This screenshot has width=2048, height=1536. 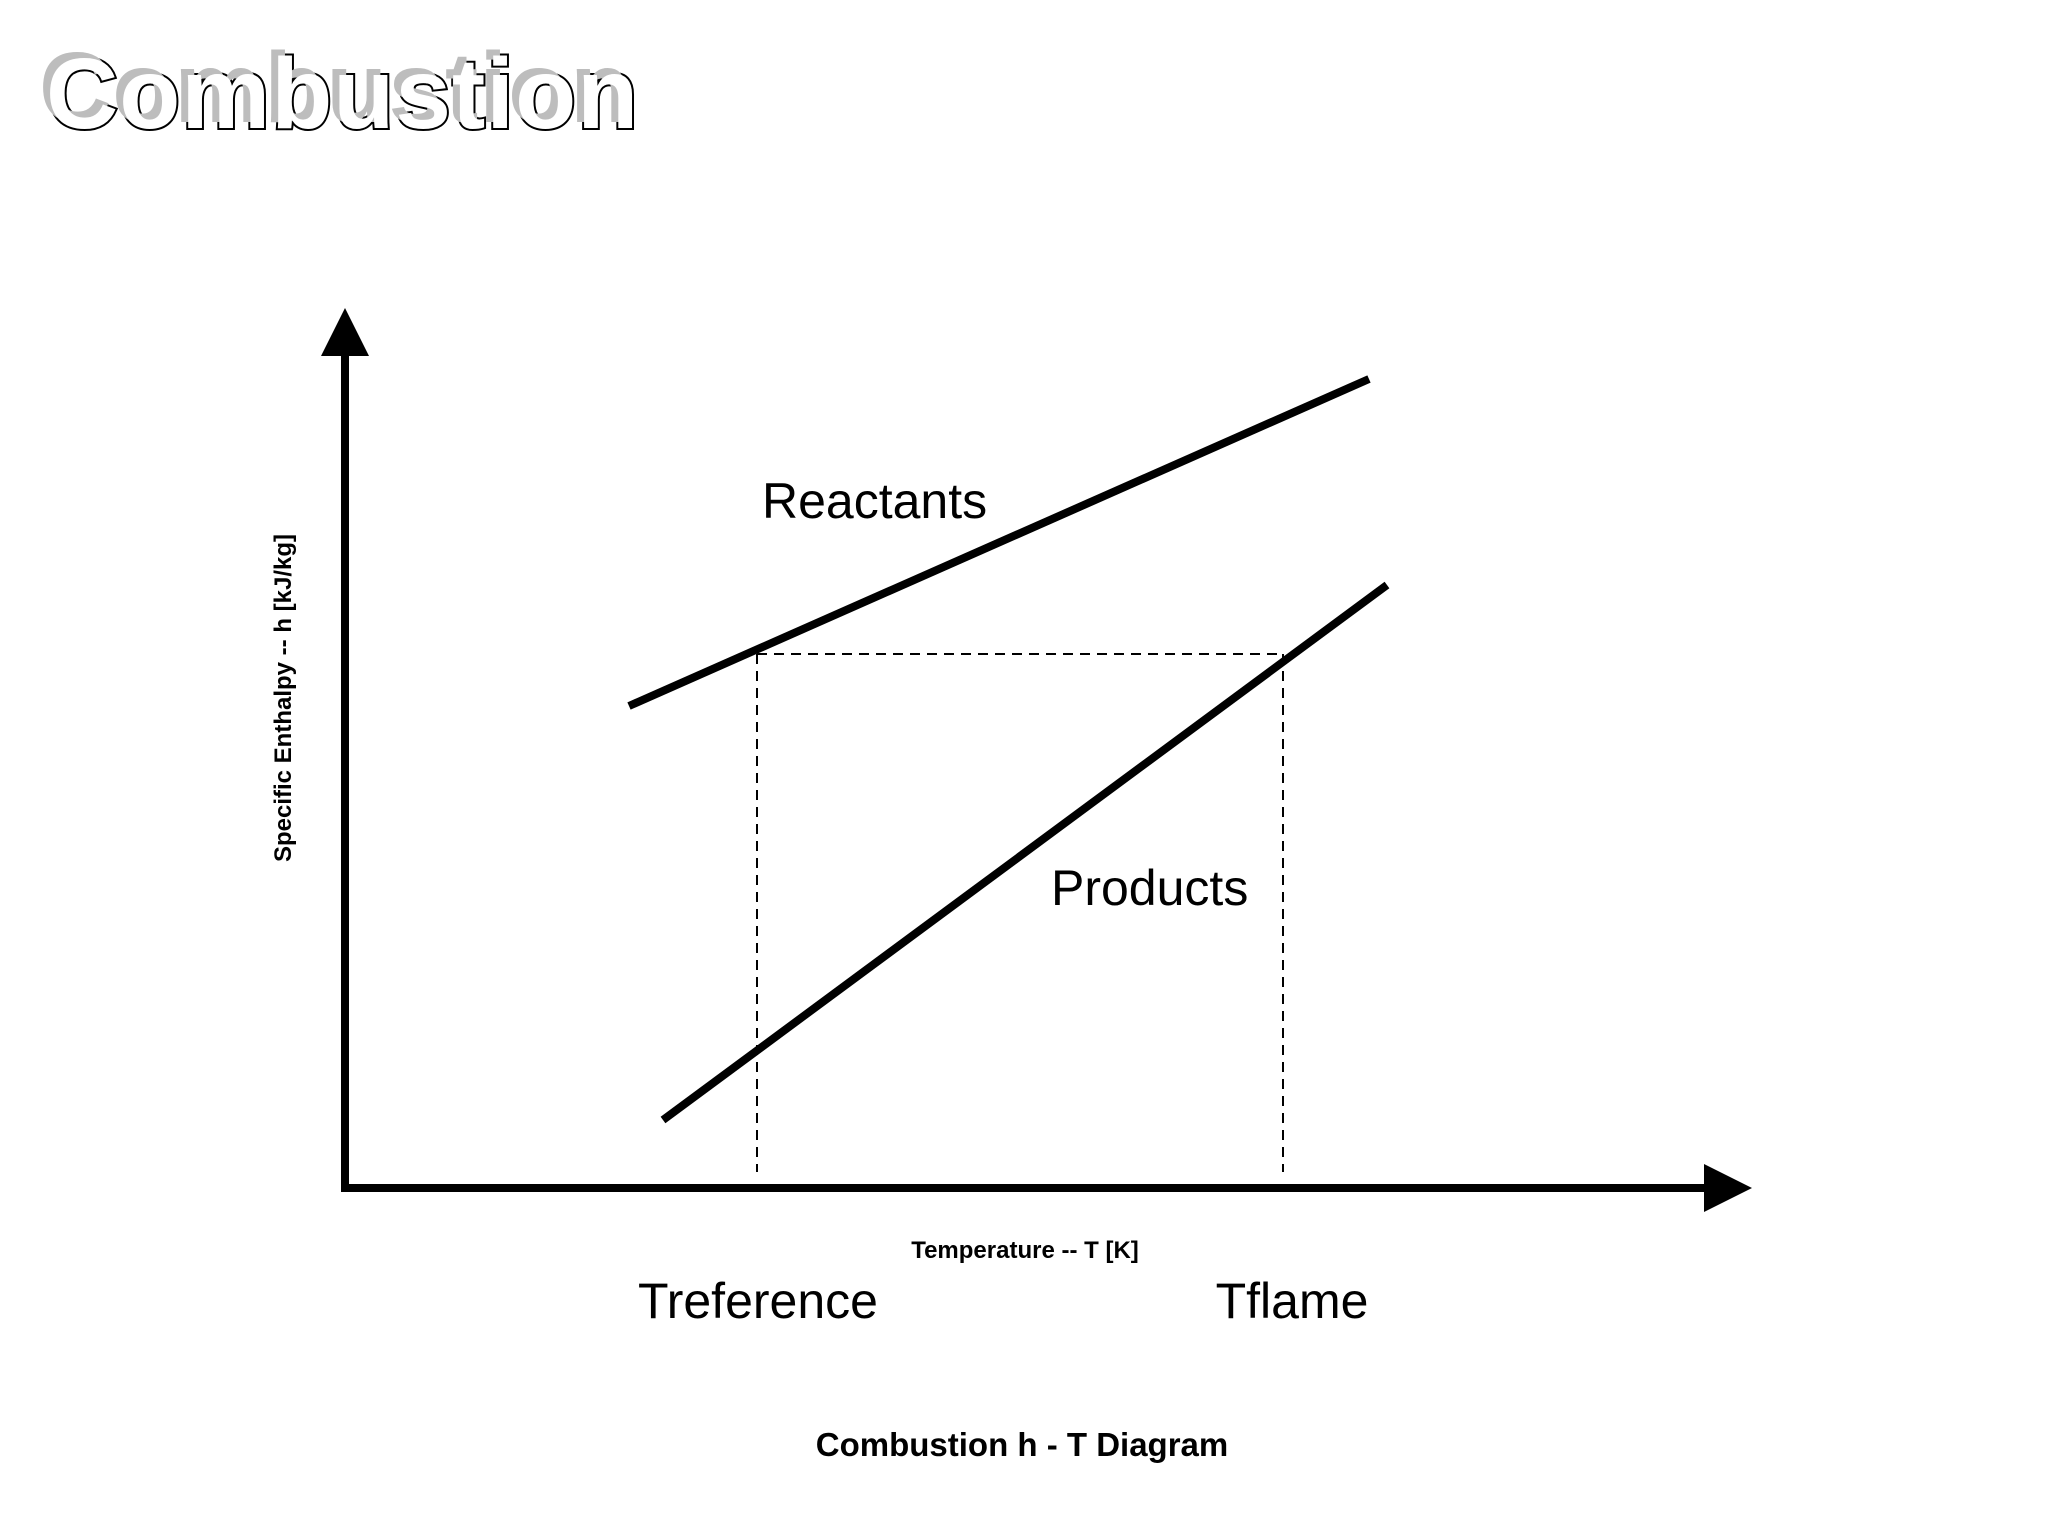 What do you see at coordinates (1149, 888) in the screenshot?
I see `products-label: Products` at bounding box center [1149, 888].